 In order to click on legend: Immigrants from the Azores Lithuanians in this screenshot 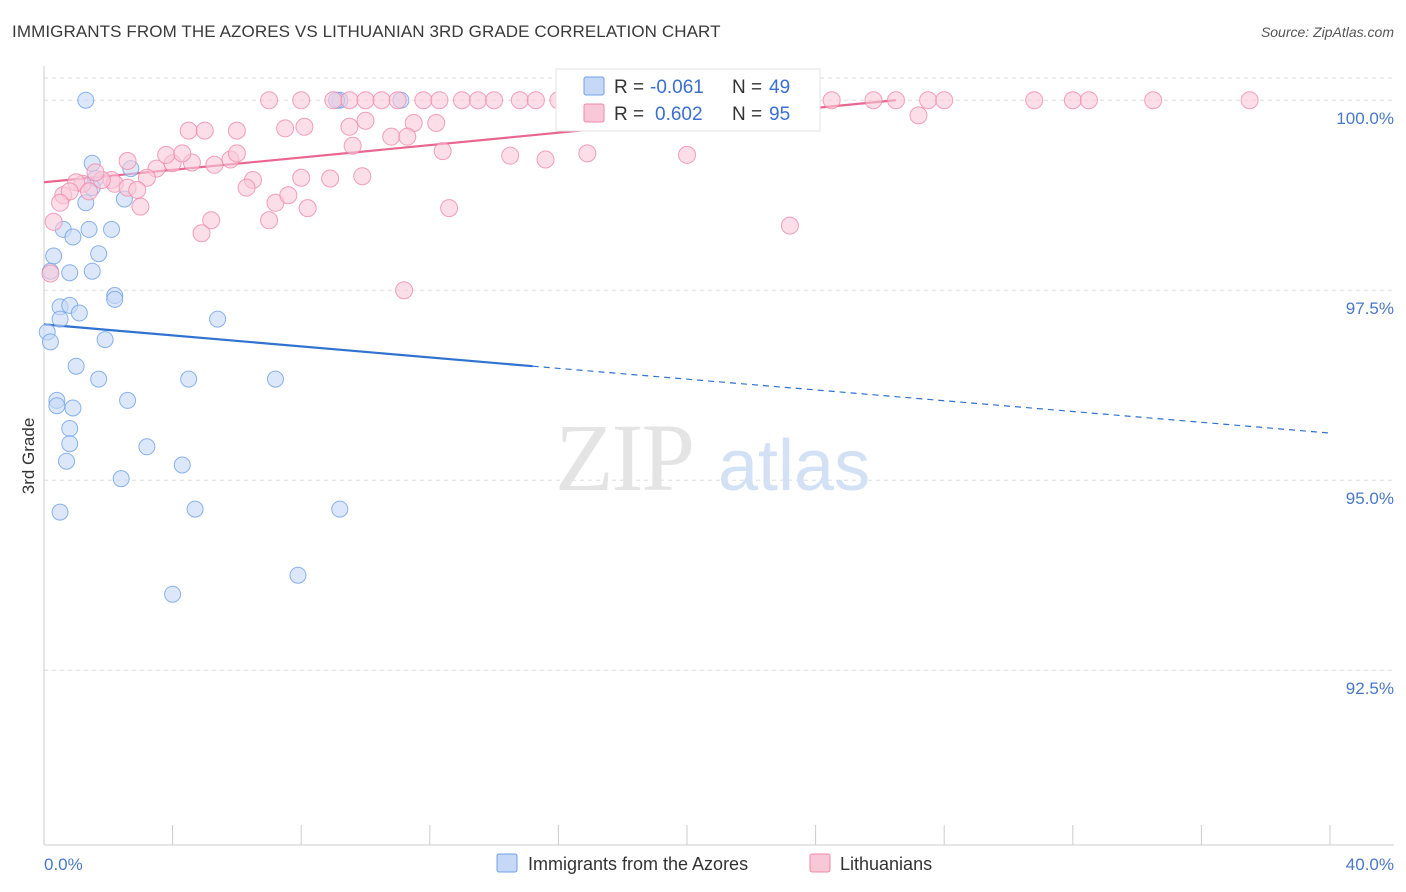, I will do `click(714, 863)`.